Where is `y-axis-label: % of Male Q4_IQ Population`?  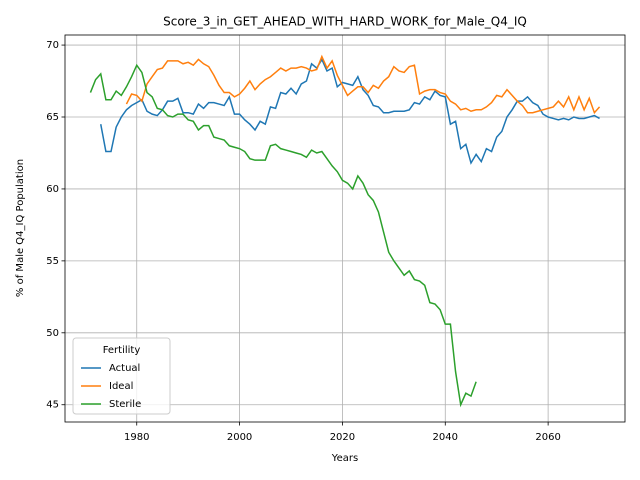 y-axis-label: % of Male Q4_IQ Population is located at coordinates (20, 228).